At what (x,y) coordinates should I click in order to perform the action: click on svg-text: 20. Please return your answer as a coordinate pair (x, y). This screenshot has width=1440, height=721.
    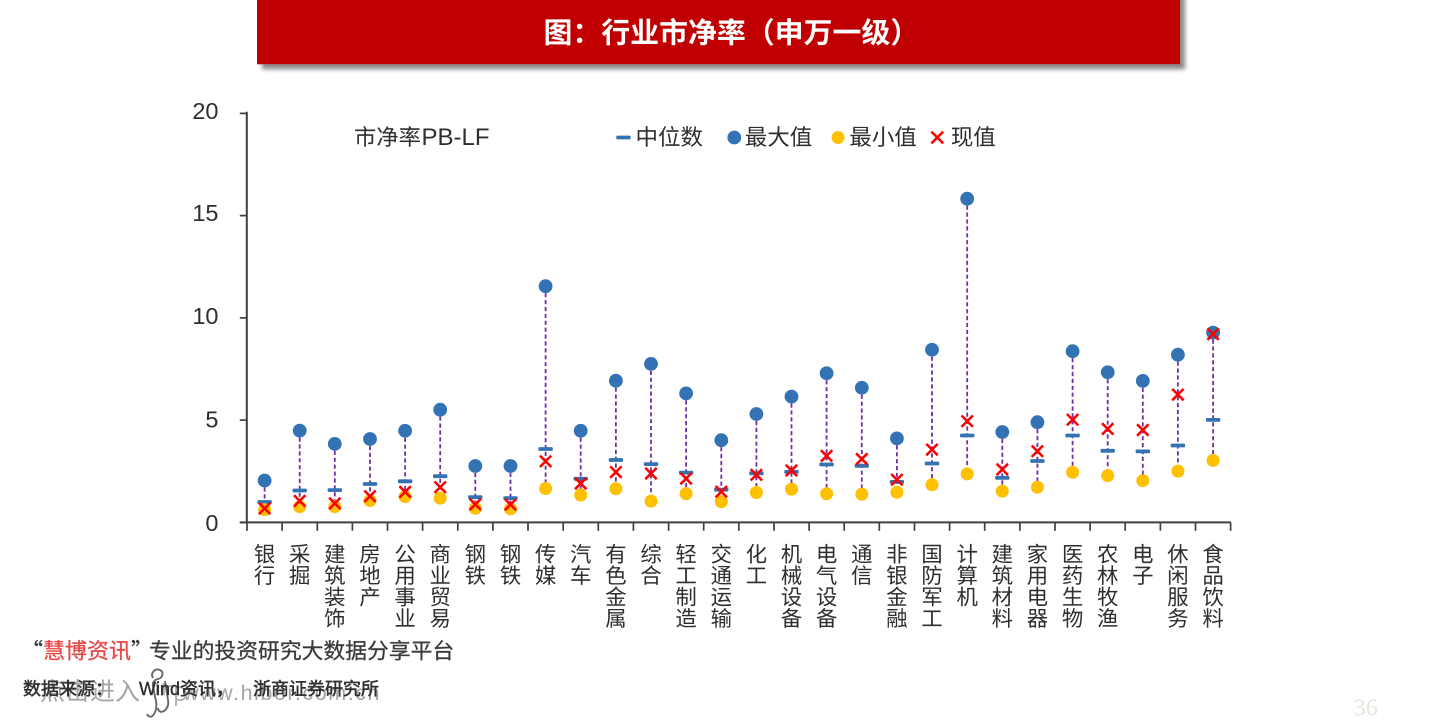
    Looking at the image, I should click on (205, 111).